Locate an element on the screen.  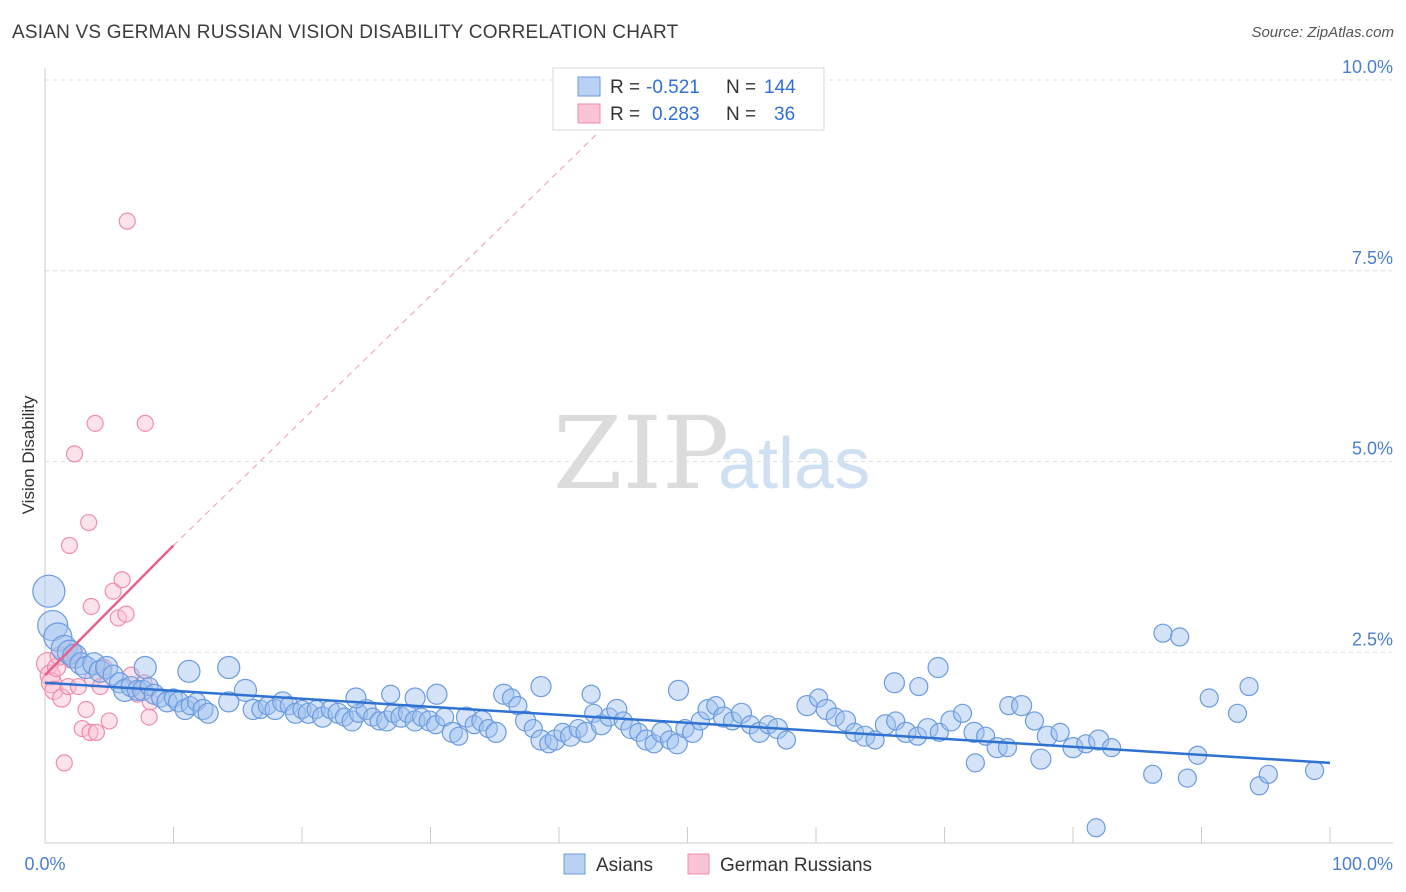
bottom-legend-label-asians: Asians is located at coordinates (624, 865).